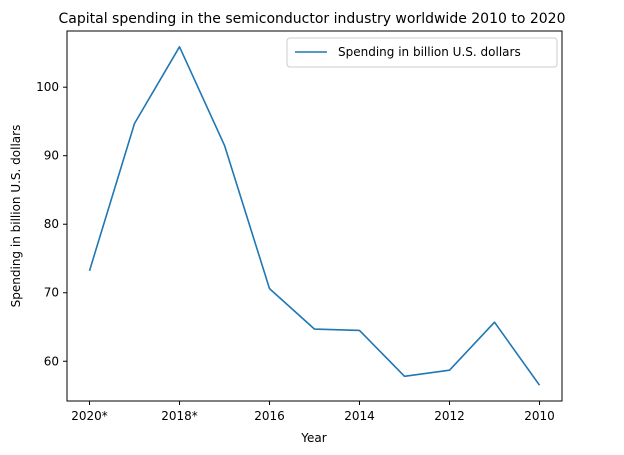  What do you see at coordinates (179, 416) in the screenshot?
I see `x-tick-label: 2018*` at bounding box center [179, 416].